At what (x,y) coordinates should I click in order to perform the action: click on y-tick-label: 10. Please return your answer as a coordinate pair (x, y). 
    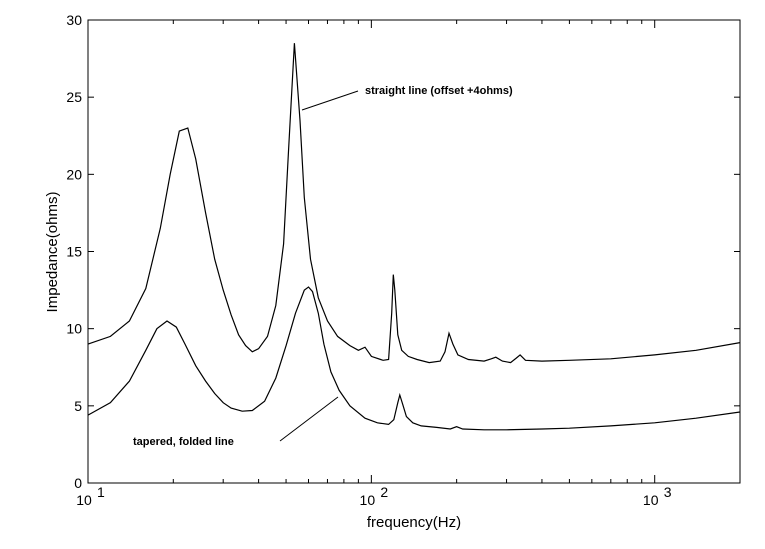
    Looking at the image, I should click on (74, 329).